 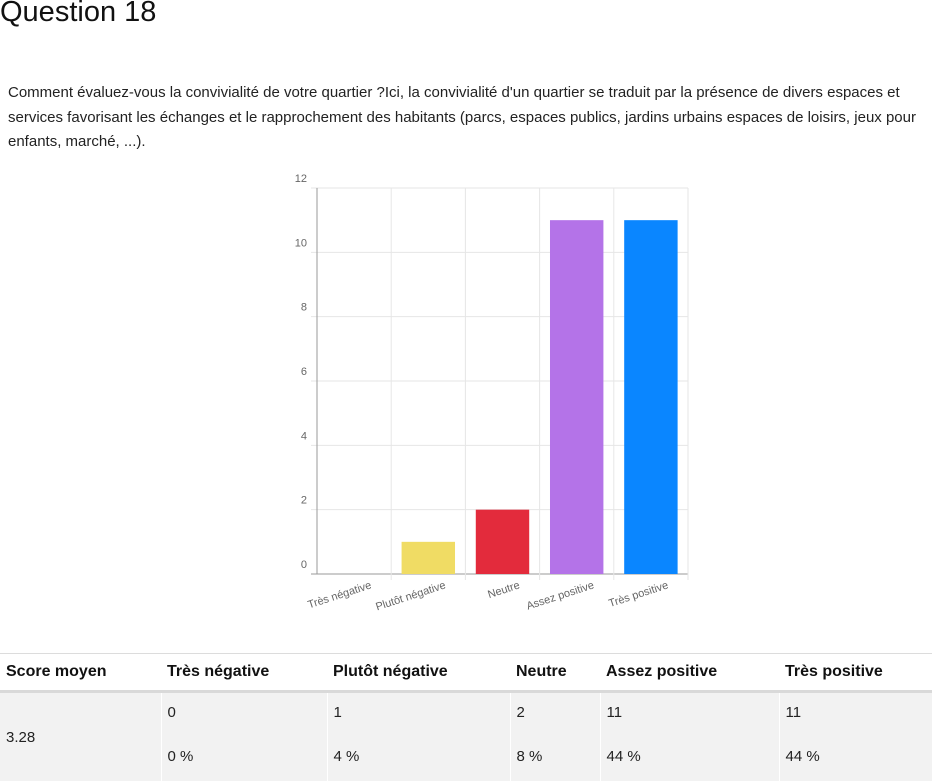 What do you see at coordinates (244, 756) in the screenshot?
I see `percent-cell: 0 %` at bounding box center [244, 756].